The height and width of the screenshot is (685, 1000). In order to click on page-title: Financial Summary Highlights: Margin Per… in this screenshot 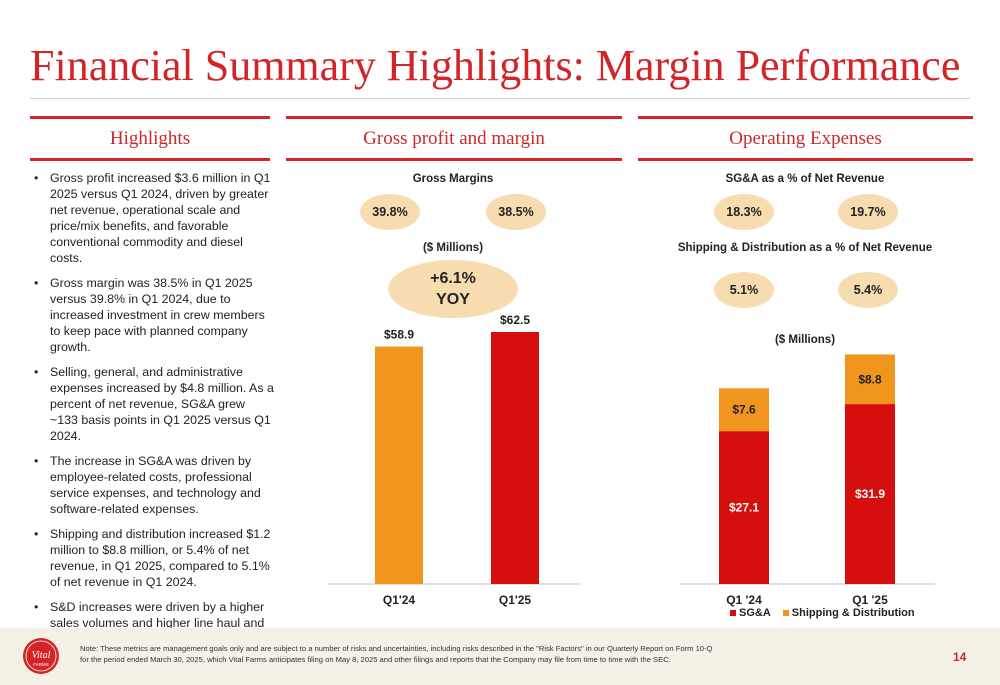, I will do `click(495, 65)`.